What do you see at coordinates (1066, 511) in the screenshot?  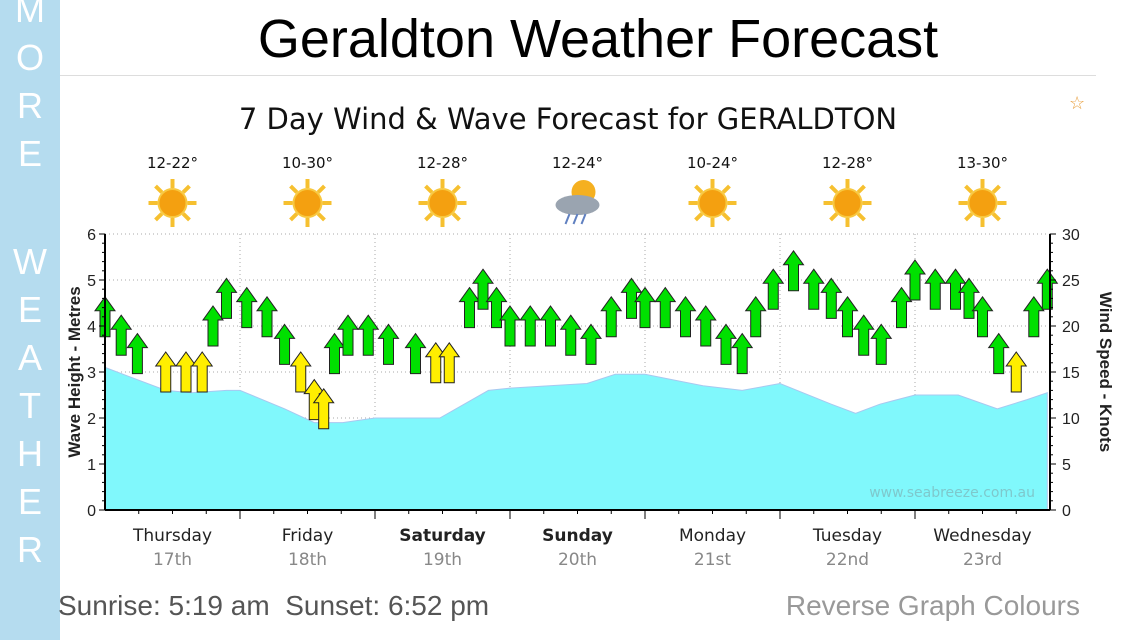 I see `y2-tick-label: 0` at bounding box center [1066, 511].